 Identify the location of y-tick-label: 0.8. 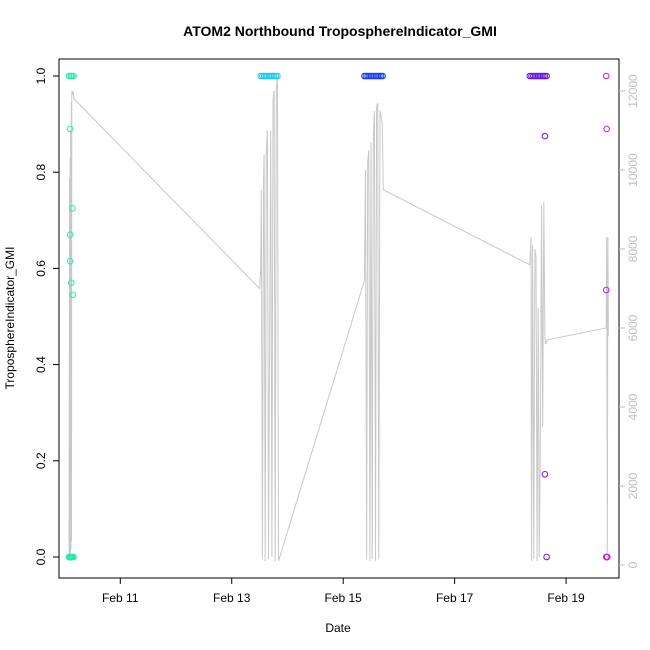
(41, 172).